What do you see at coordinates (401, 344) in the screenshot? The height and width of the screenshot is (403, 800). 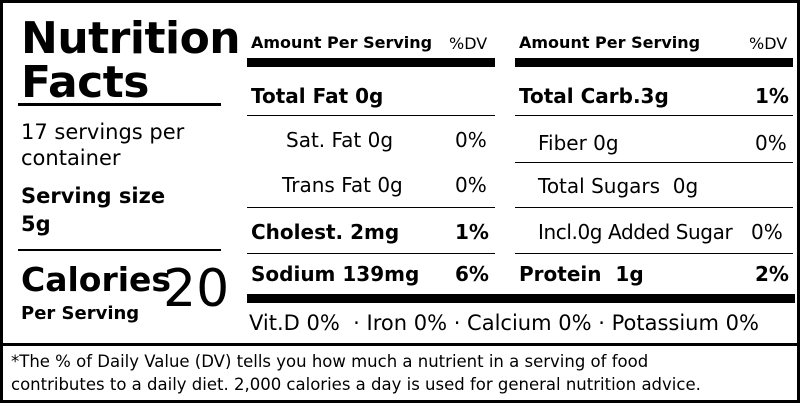 I see `footer-divider` at bounding box center [401, 344].